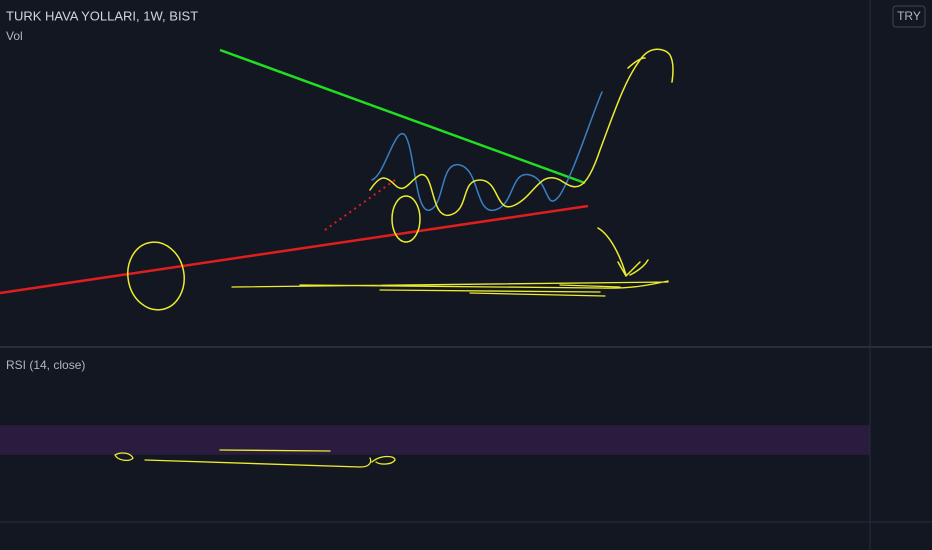  I want to click on red-trendline, so click(294, 249).